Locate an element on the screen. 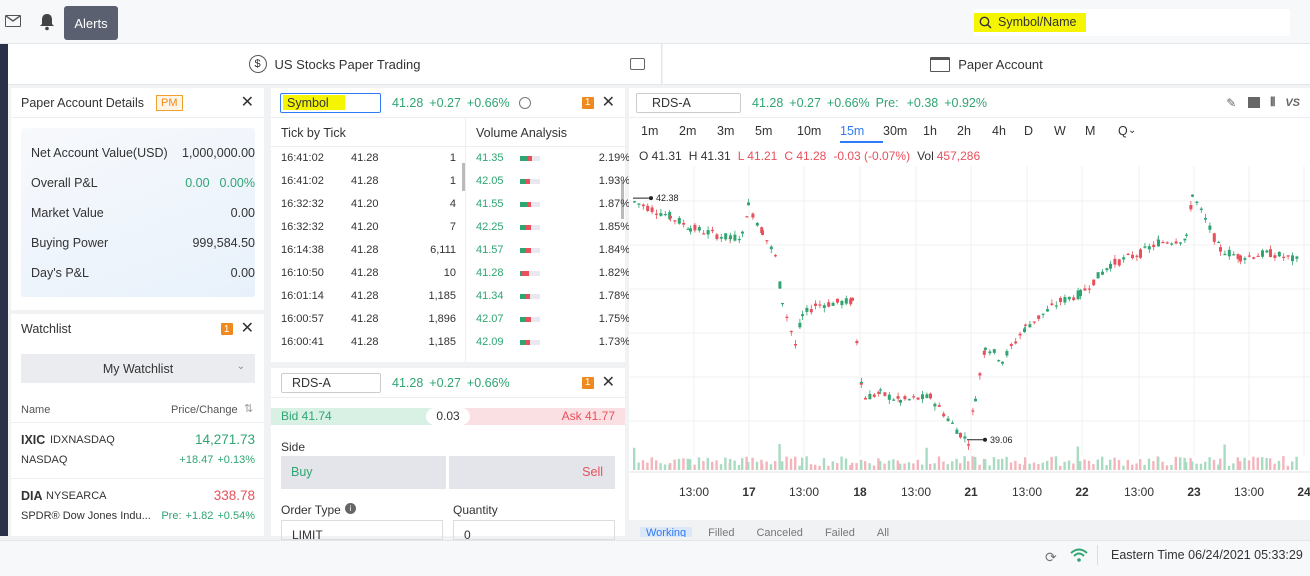  x-axis-label: 23 is located at coordinates (1194, 492).